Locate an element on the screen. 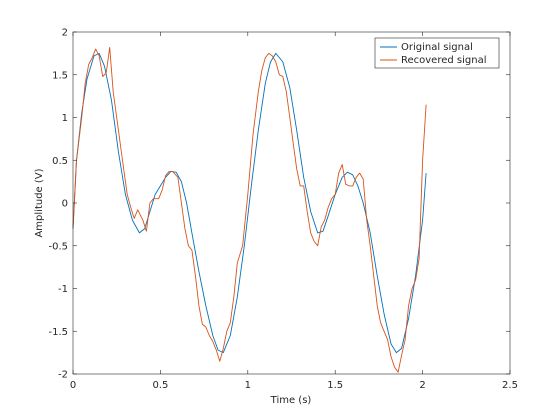 The width and height of the screenshot is (560, 420). y-tick-label: -1.5 is located at coordinates (58, 332).